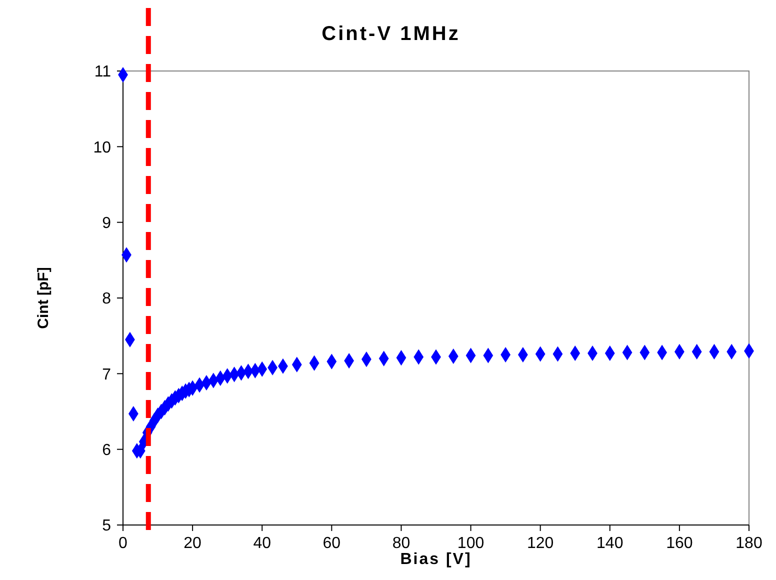 Image resolution: width=776 pixels, height=580 pixels. I want to click on x-tick-label: 100, so click(470, 543).